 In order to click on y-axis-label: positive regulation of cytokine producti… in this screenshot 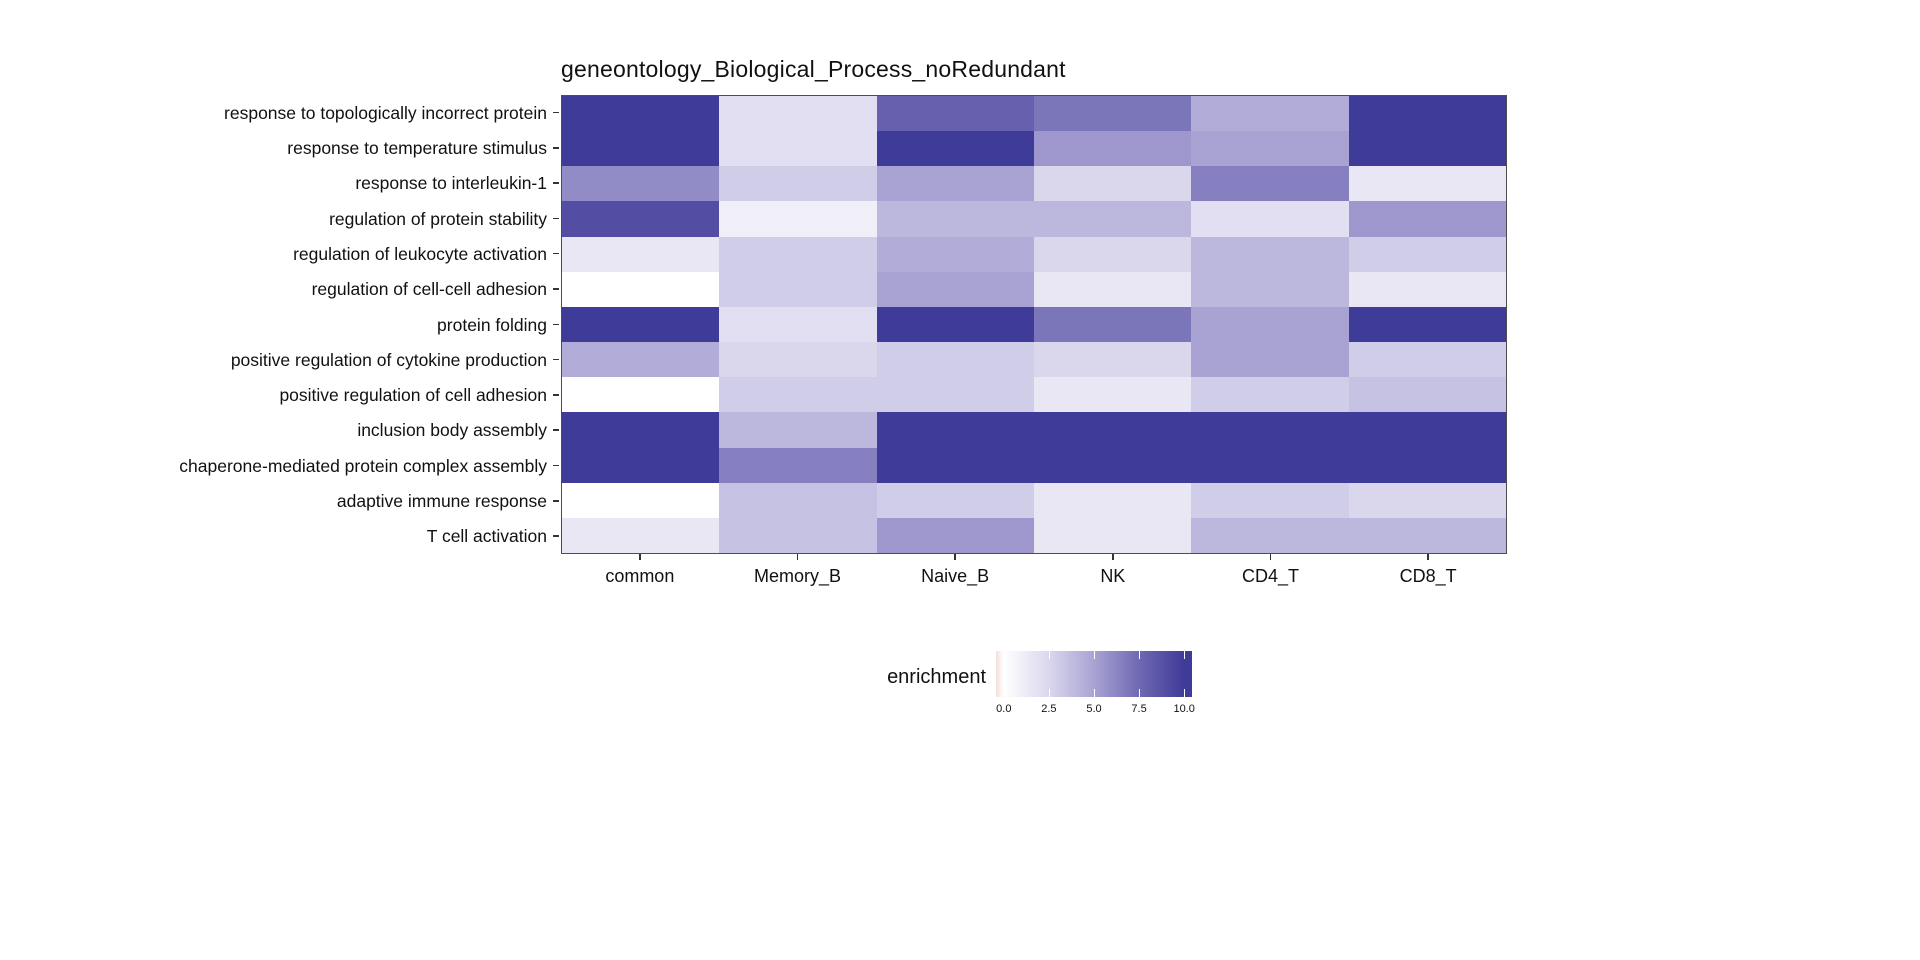, I will do `click(388, 359)`.